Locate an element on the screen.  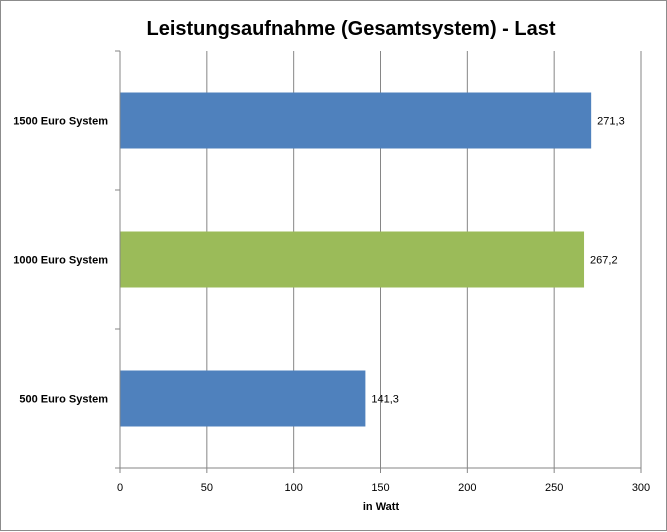
x-tick-label: 200 is located at coordinates (467, 488).